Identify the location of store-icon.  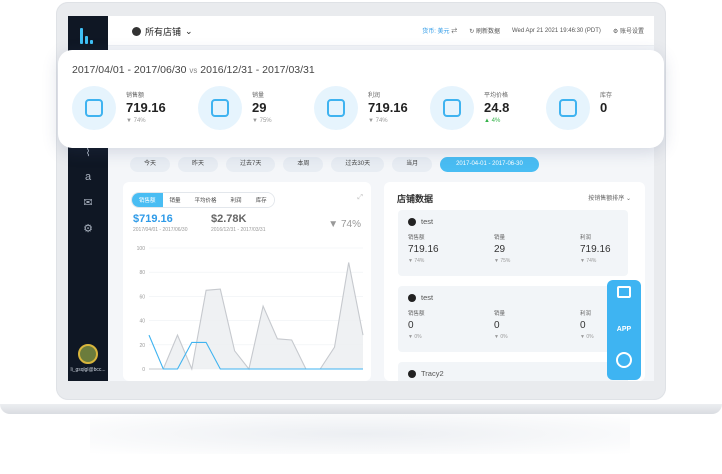
(412, 221).